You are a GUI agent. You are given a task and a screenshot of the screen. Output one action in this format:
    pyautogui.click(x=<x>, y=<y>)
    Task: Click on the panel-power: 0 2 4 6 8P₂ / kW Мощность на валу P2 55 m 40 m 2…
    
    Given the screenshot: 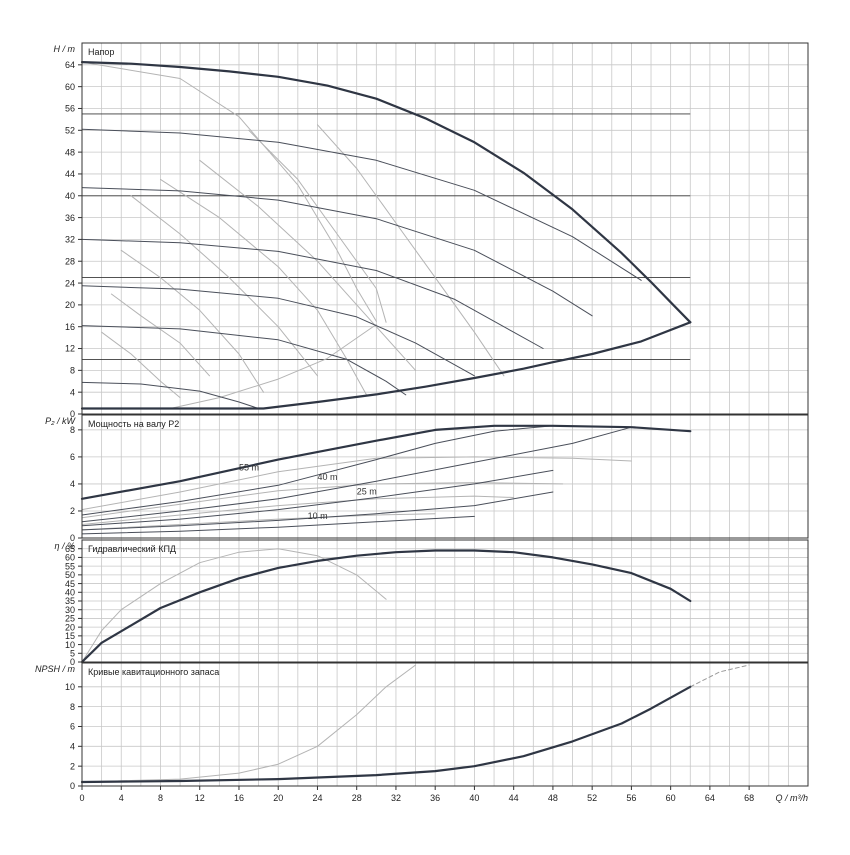 What is the action you would take?
    pyautogui.click(x=427, y=478)
    